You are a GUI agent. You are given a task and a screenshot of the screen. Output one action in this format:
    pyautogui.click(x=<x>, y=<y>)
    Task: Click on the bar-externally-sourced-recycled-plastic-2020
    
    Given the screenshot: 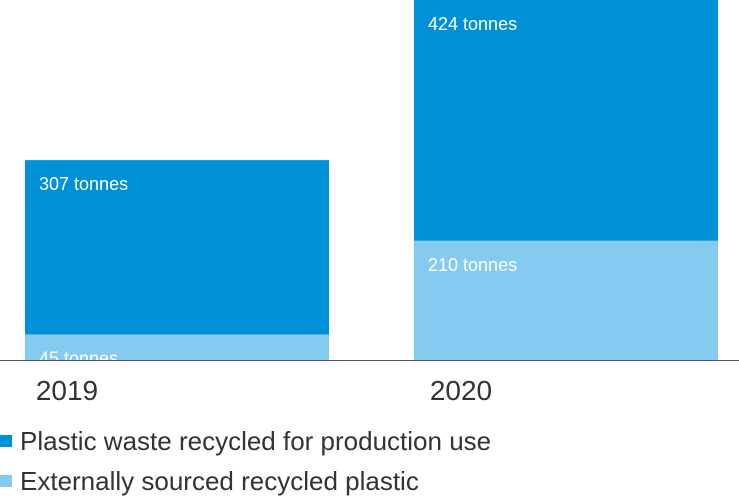 What is the action you would take?
    pyautogui.click(x=566, y=300)
    